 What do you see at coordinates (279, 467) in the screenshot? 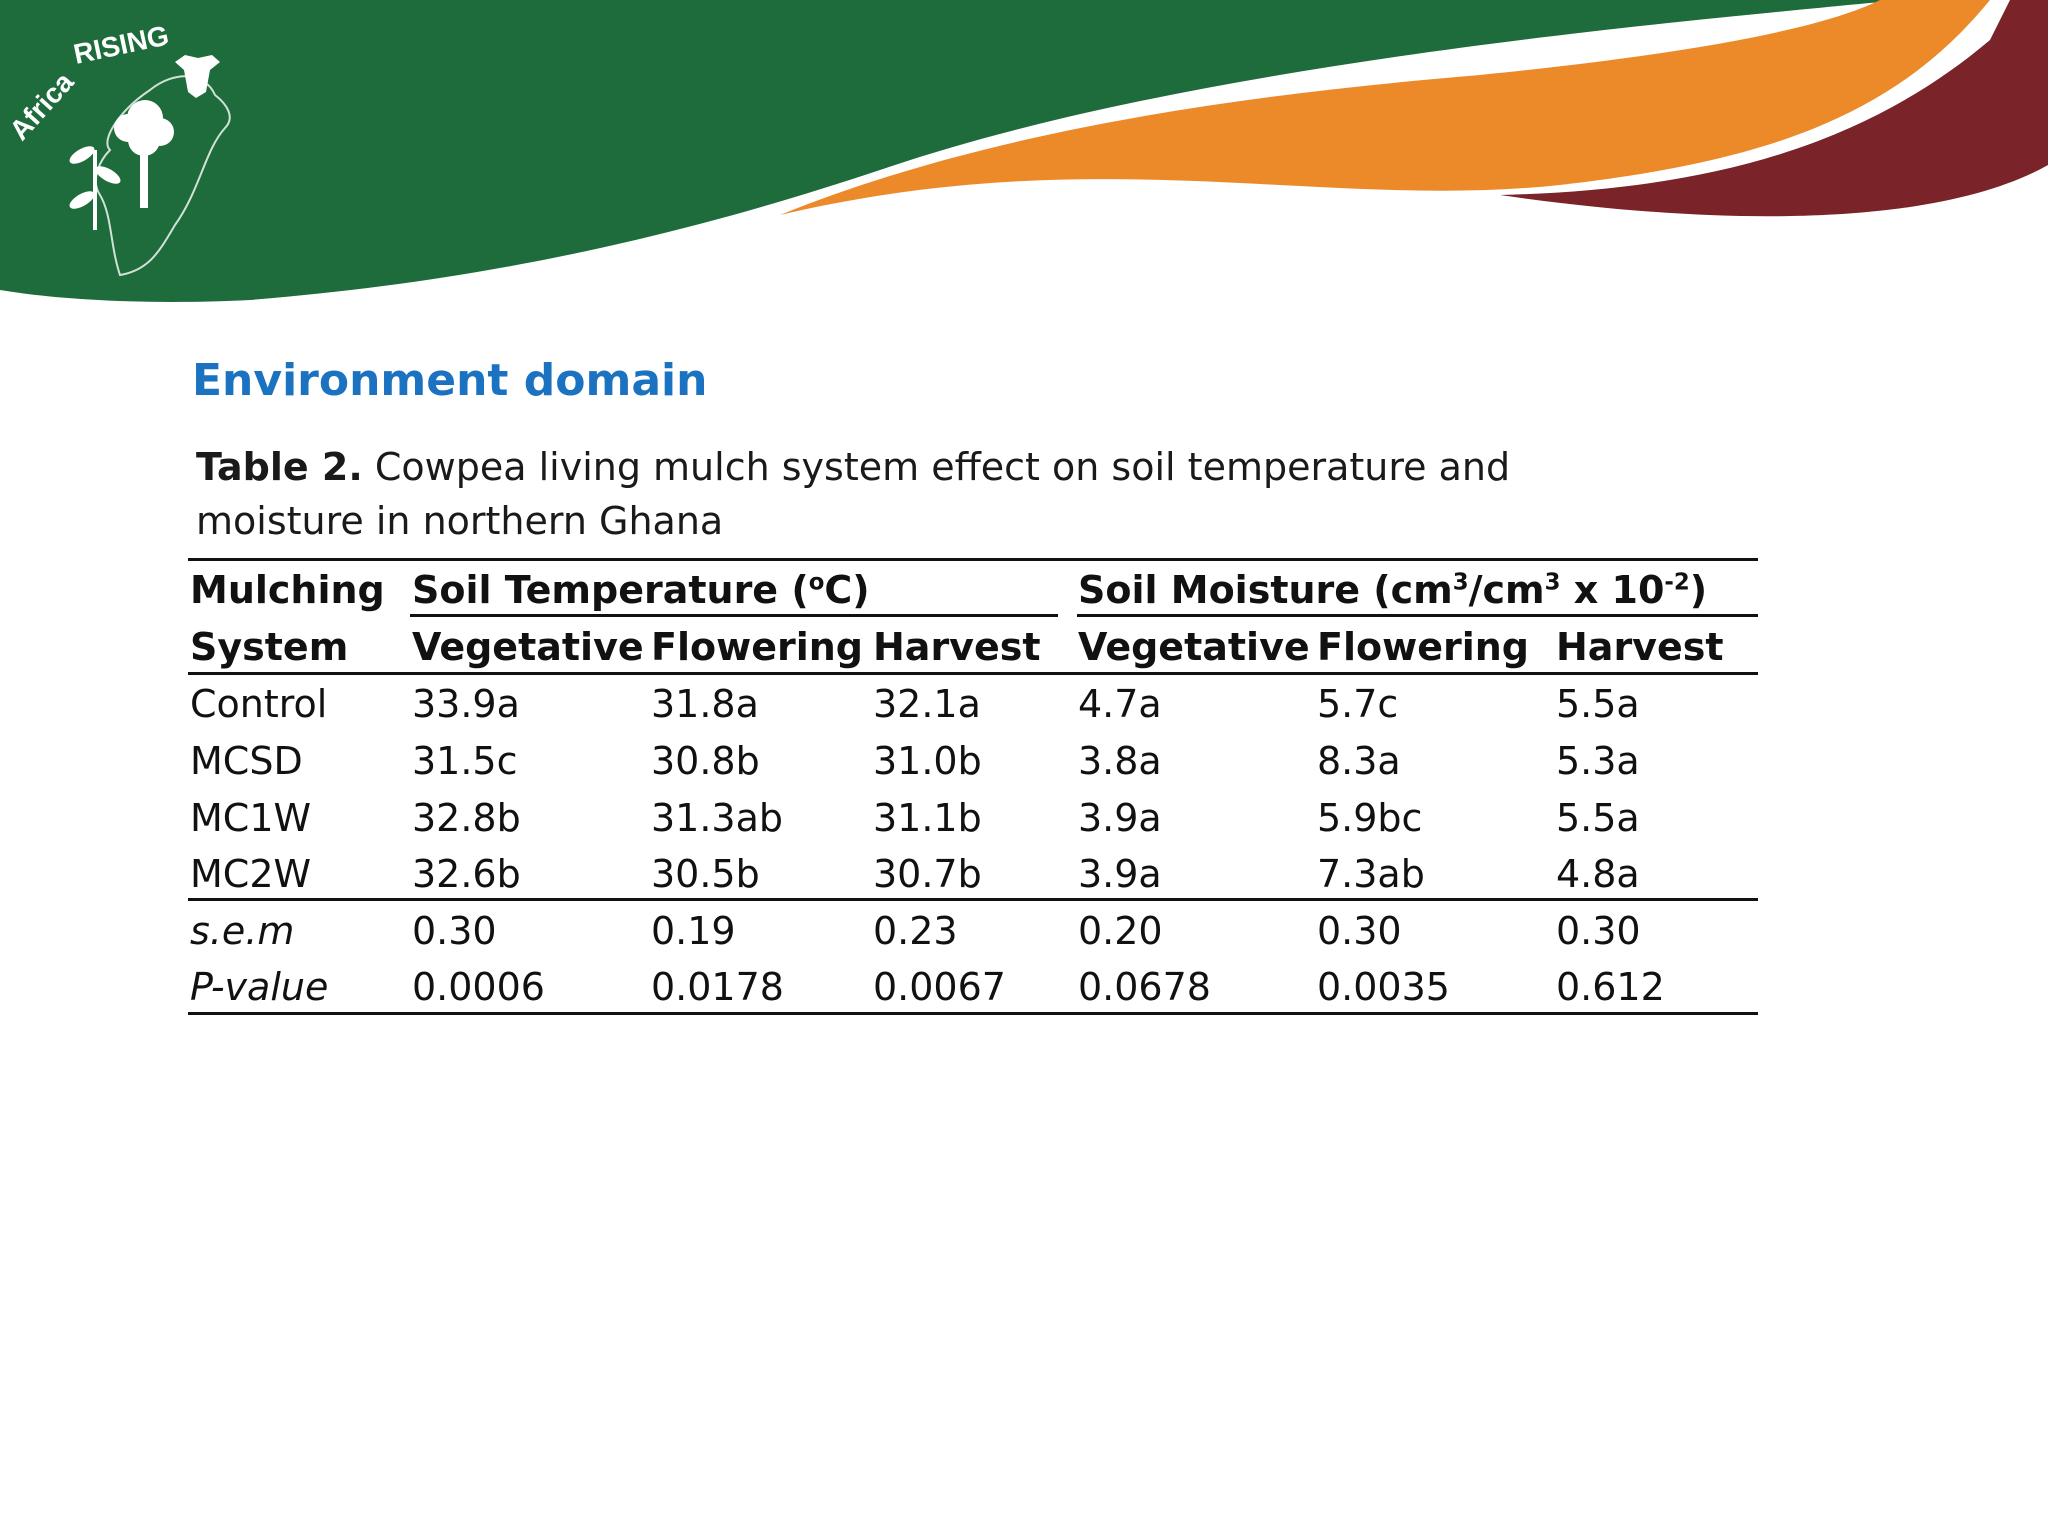
I see `caption-label: Table 2.` at bounding box center [279, 467].